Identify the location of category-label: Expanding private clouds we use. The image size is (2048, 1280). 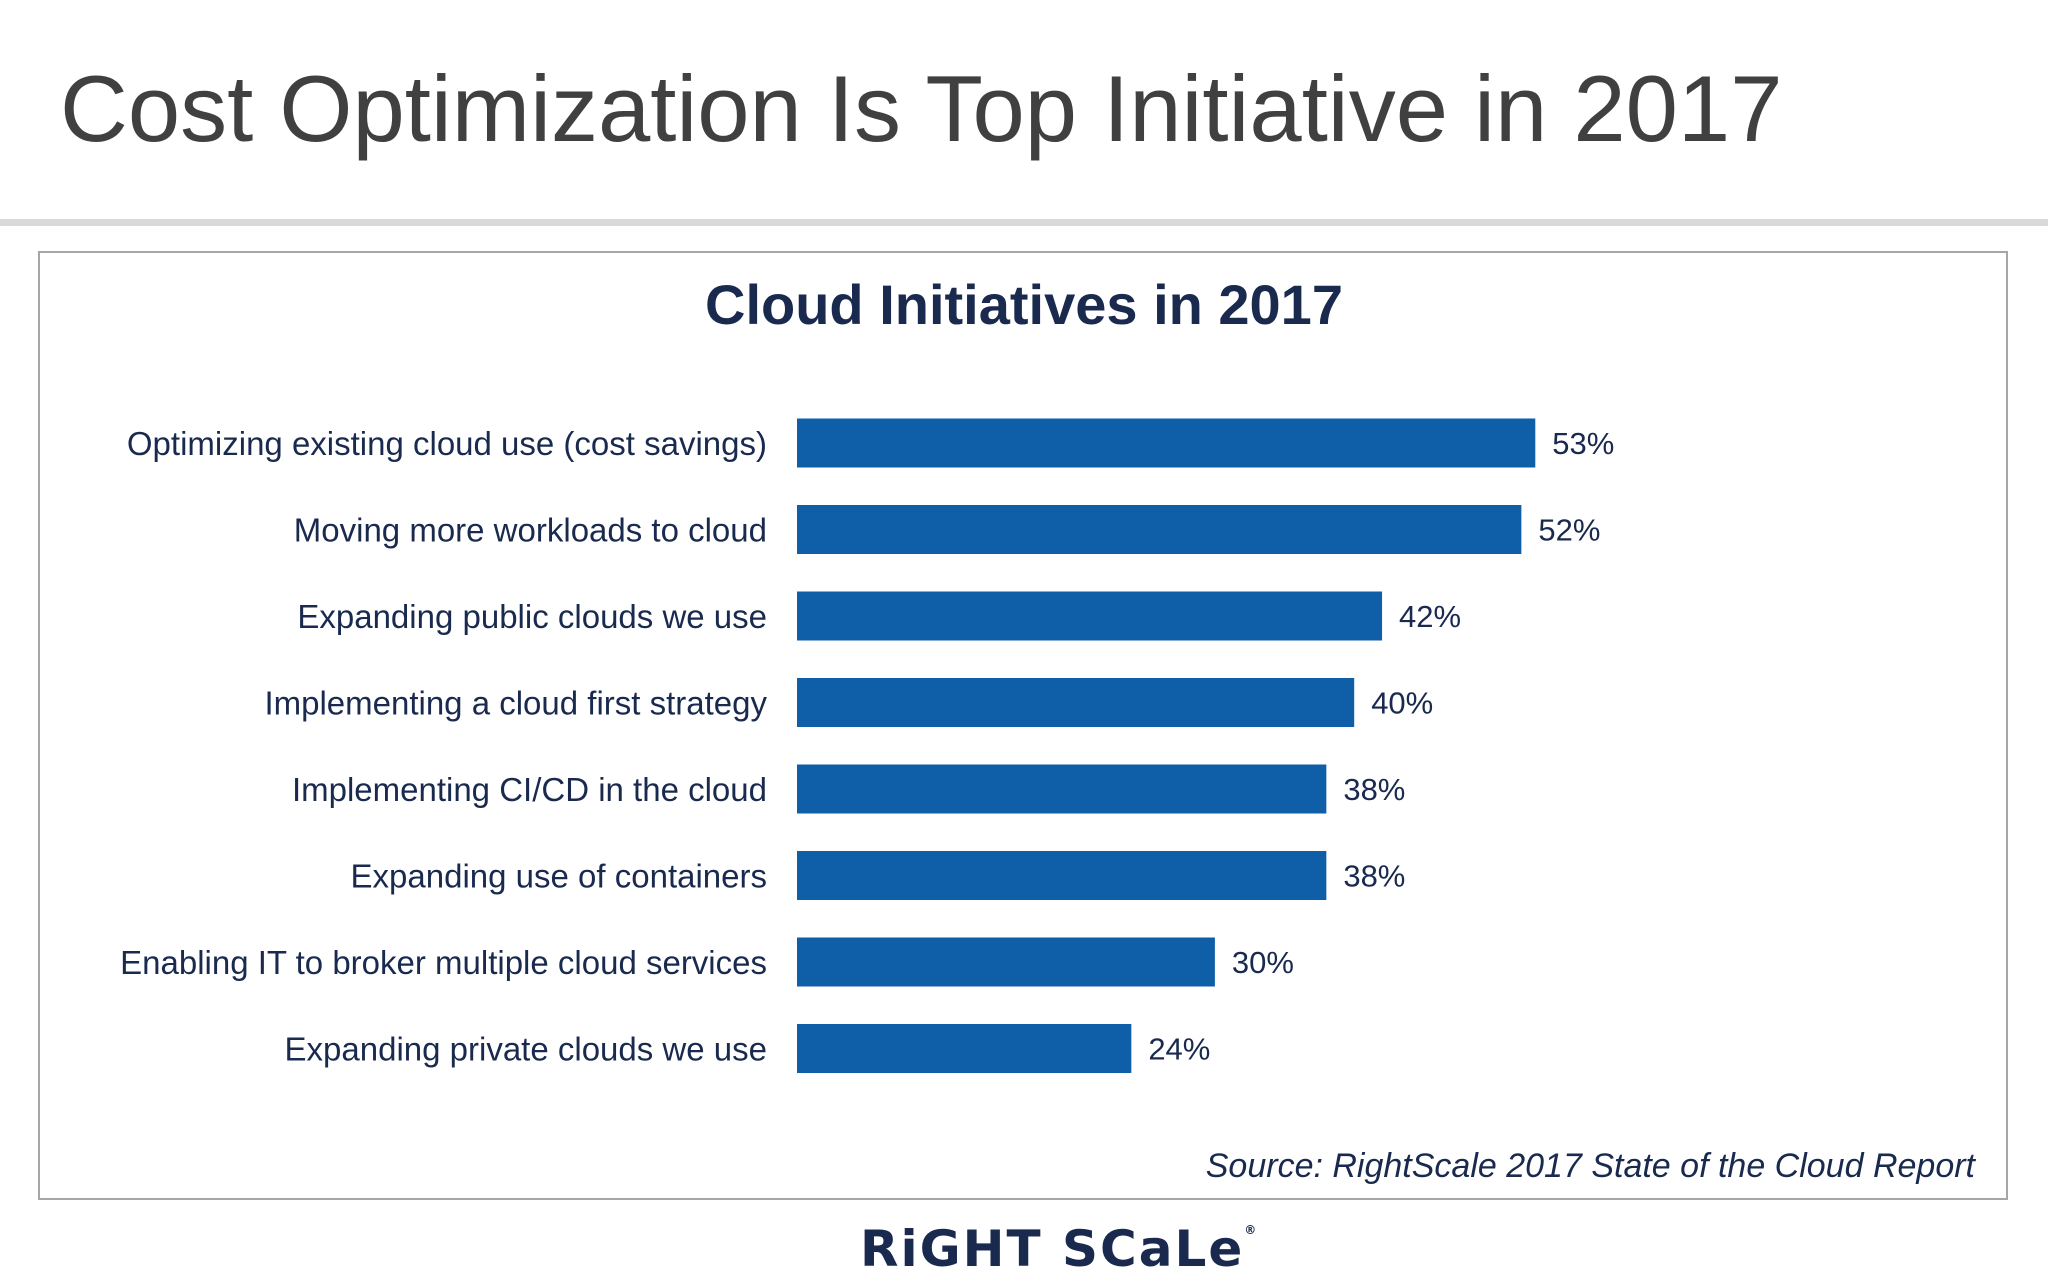
(526, 1049).